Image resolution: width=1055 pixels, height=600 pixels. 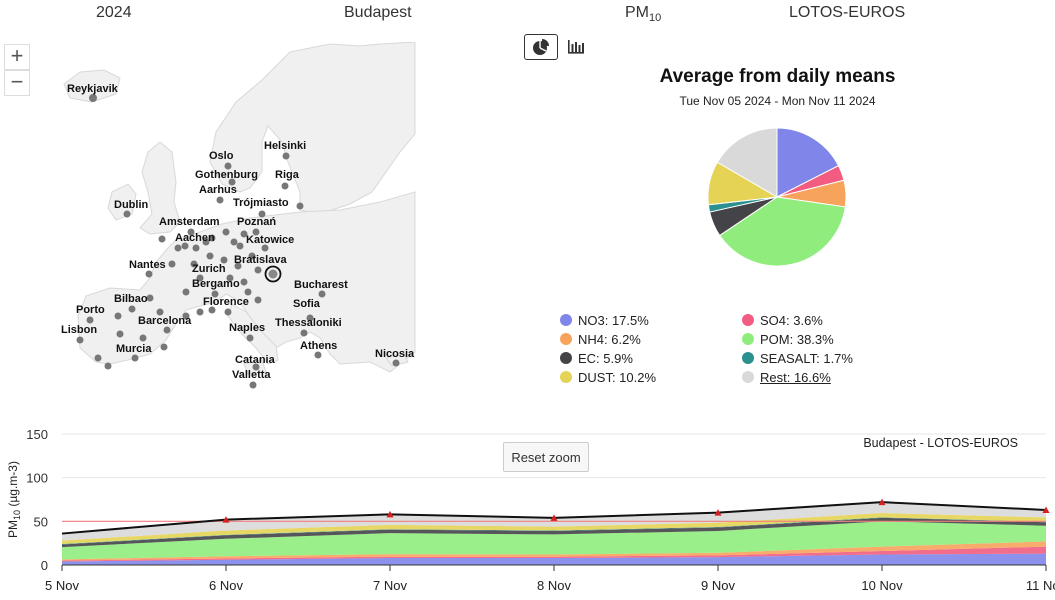 What do you see at coordinates (93, 98) in the screenshot?
I see `city-dot-reykjavik` at bounding box center [93, 98].